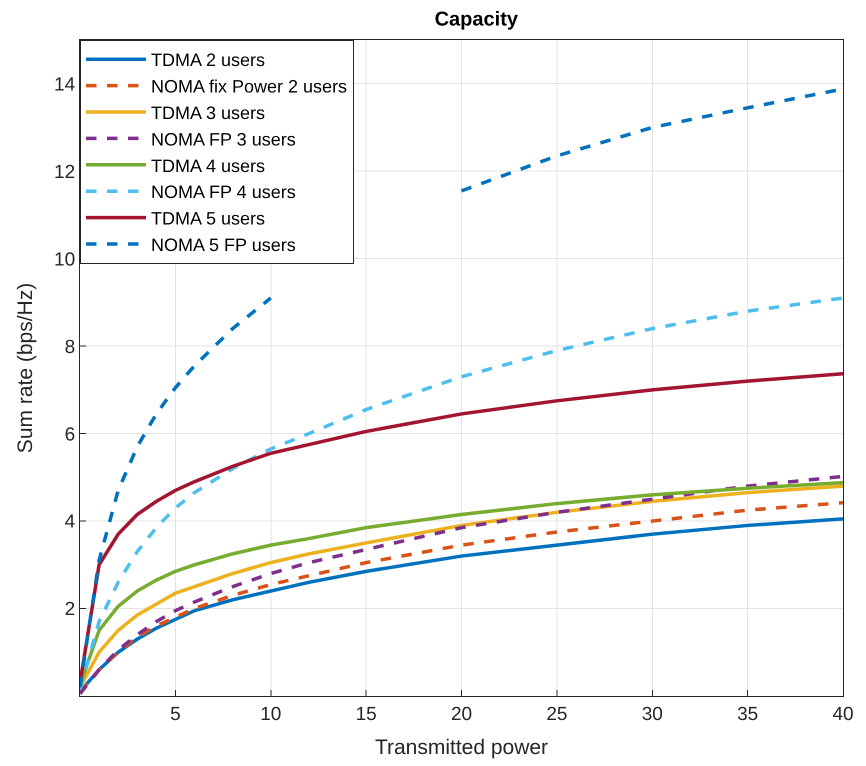  Describe the element at coordinates (223, 192) in the screenshot. I see `legend-label: NOMA FP 4 users` at that location.